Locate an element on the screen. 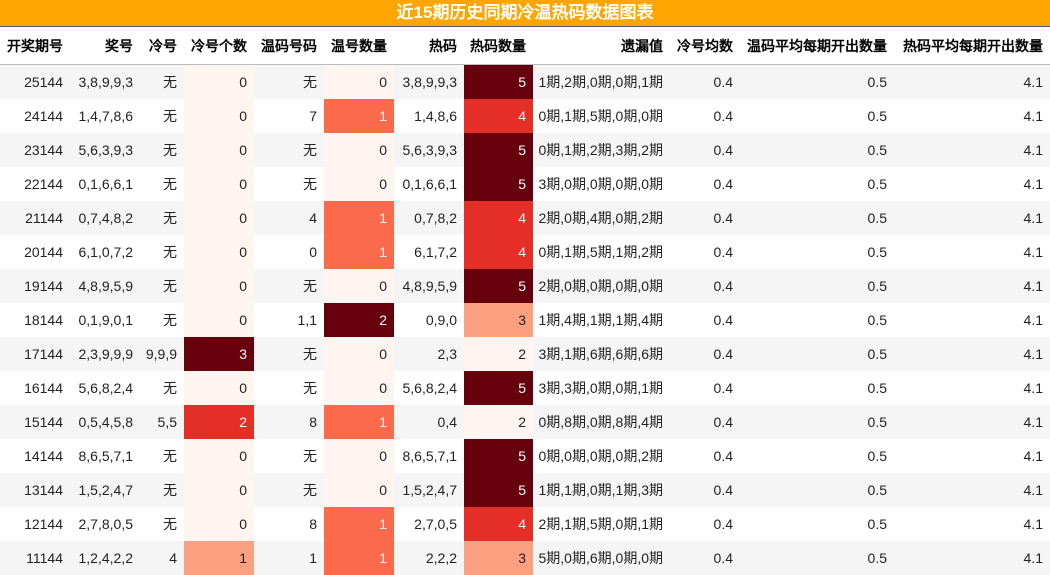  table-cell: 0,9,0 is located at coordinates (429, 320).